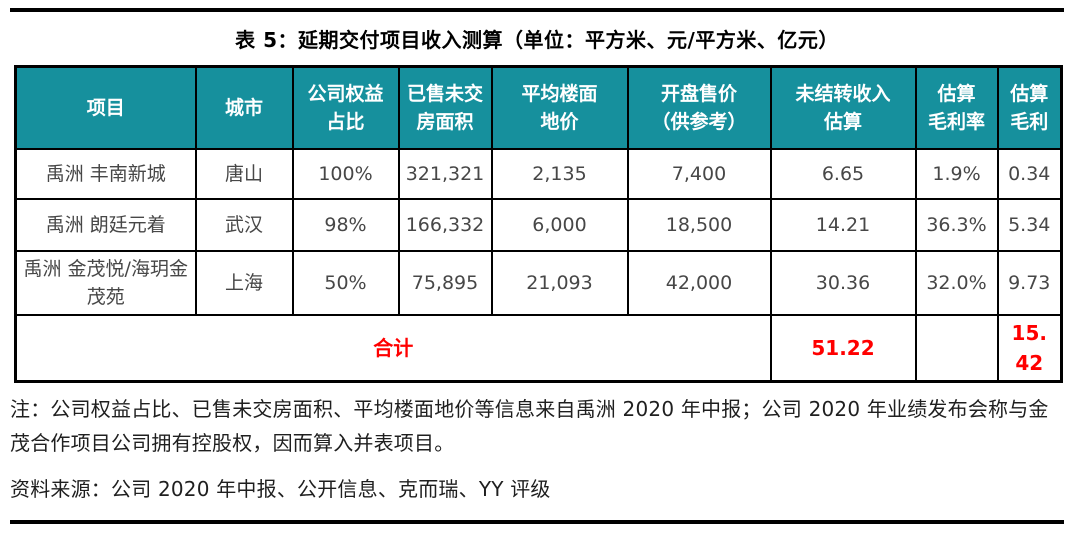  Describe the element at coordinates (445, 282) in the screenshot. I see `table-cell: 75,895` at that location.